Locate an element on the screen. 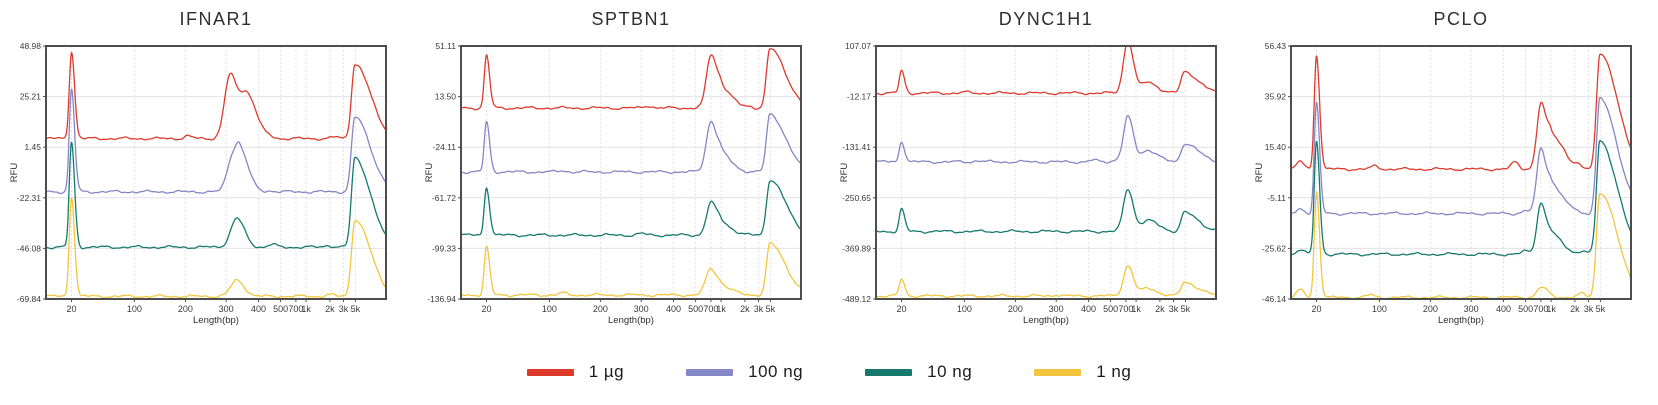  y-tick-label: -136.94 is located at coordinates (441, 299).